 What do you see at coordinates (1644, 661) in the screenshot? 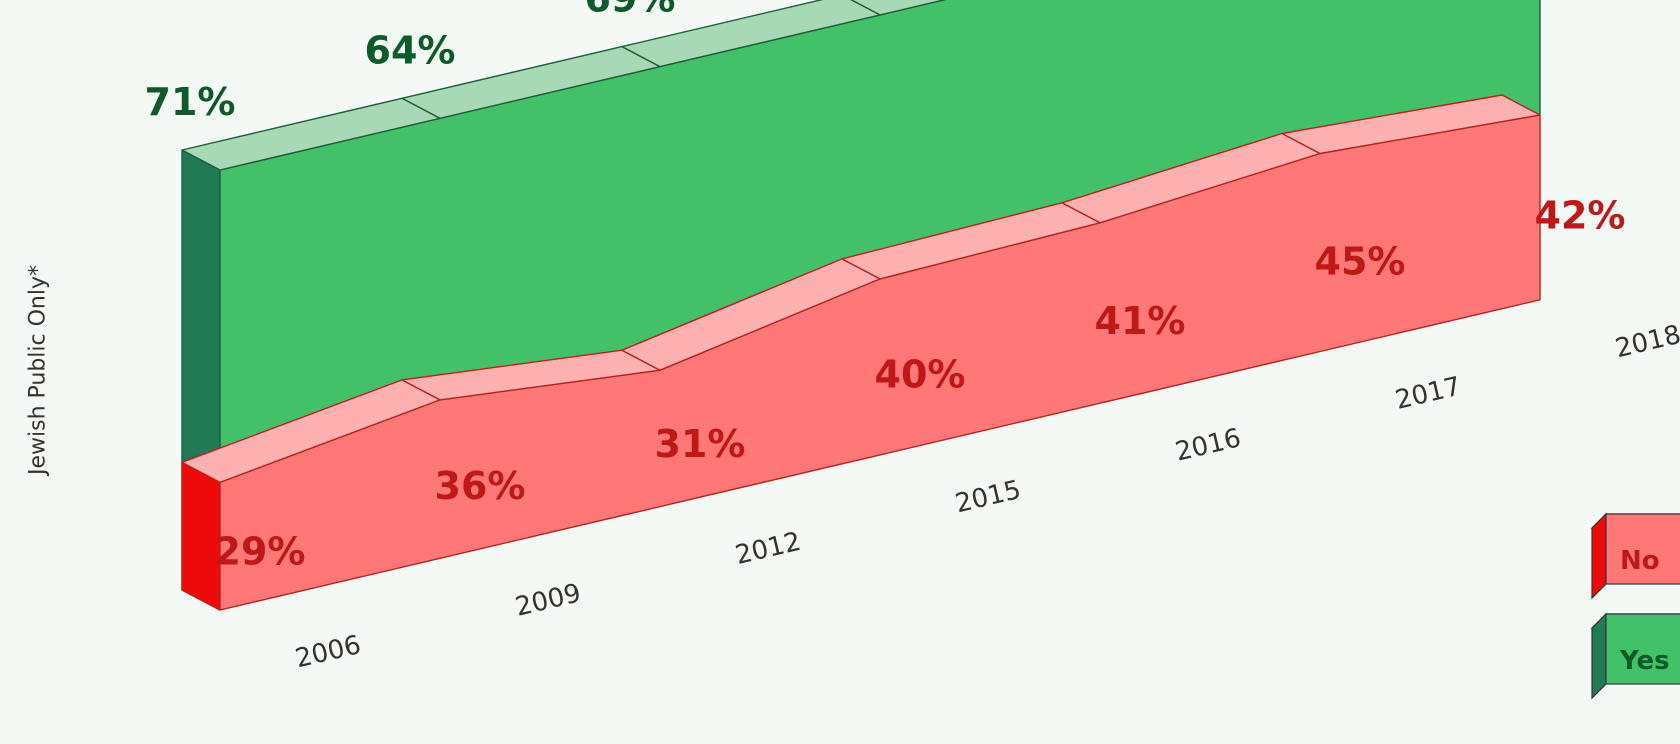
I see `legend-yes-label: Yes` at bounding box center [1644, 661].